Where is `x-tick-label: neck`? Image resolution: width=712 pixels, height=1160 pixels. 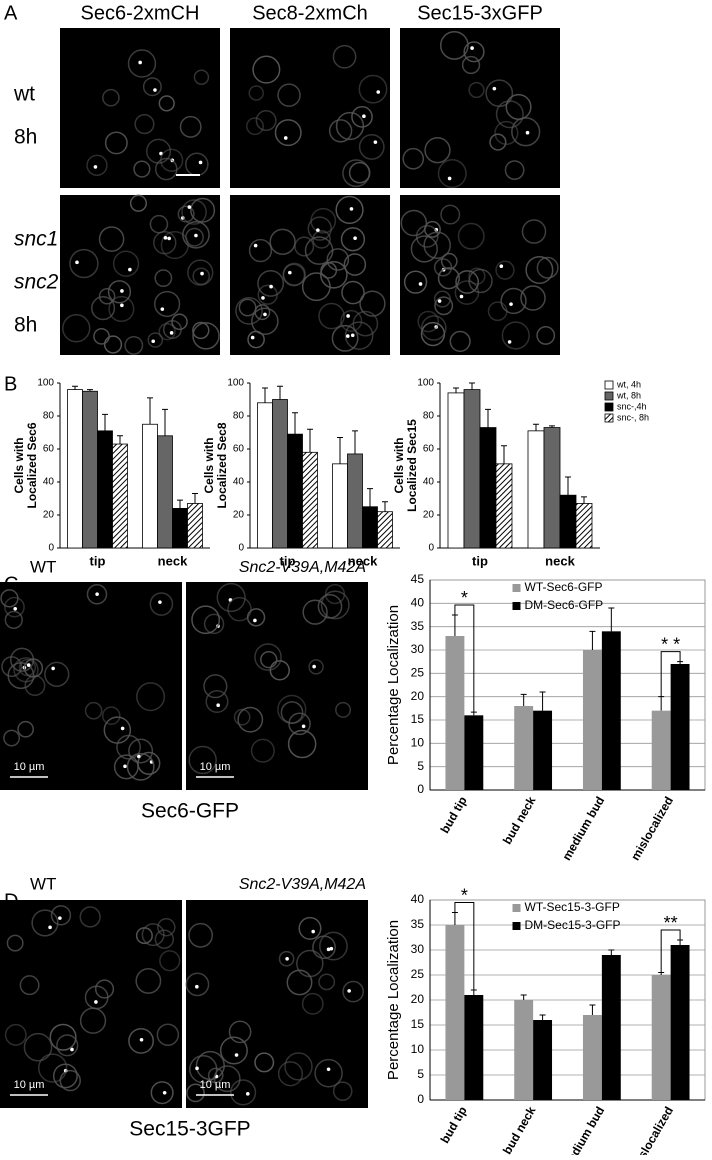
x-tick-label: neck is located at coordinates (173, 560).